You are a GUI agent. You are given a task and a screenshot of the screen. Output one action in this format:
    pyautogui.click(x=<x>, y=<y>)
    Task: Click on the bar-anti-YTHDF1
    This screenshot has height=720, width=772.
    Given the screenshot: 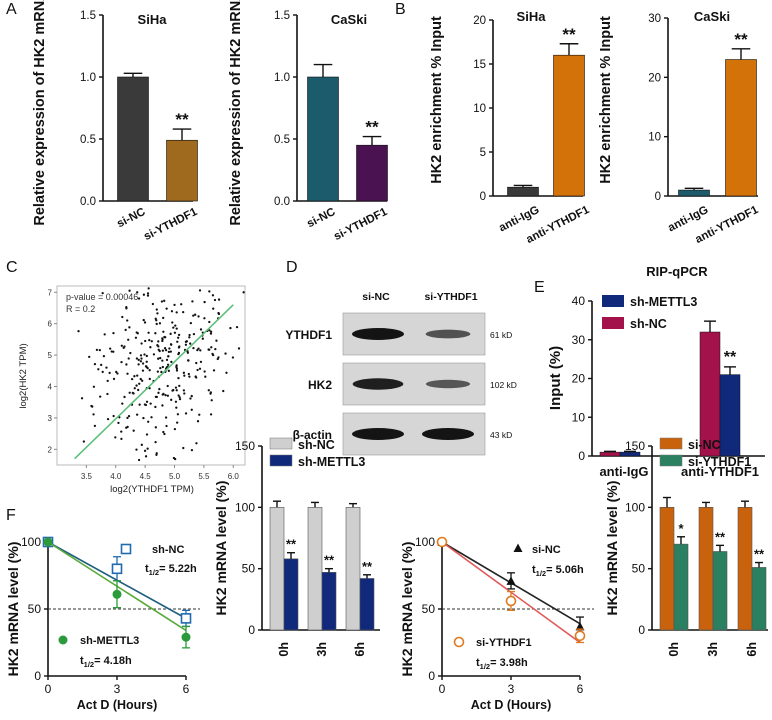 What is the action you would take?
    pyautogui.click(x=741, y=128)
    